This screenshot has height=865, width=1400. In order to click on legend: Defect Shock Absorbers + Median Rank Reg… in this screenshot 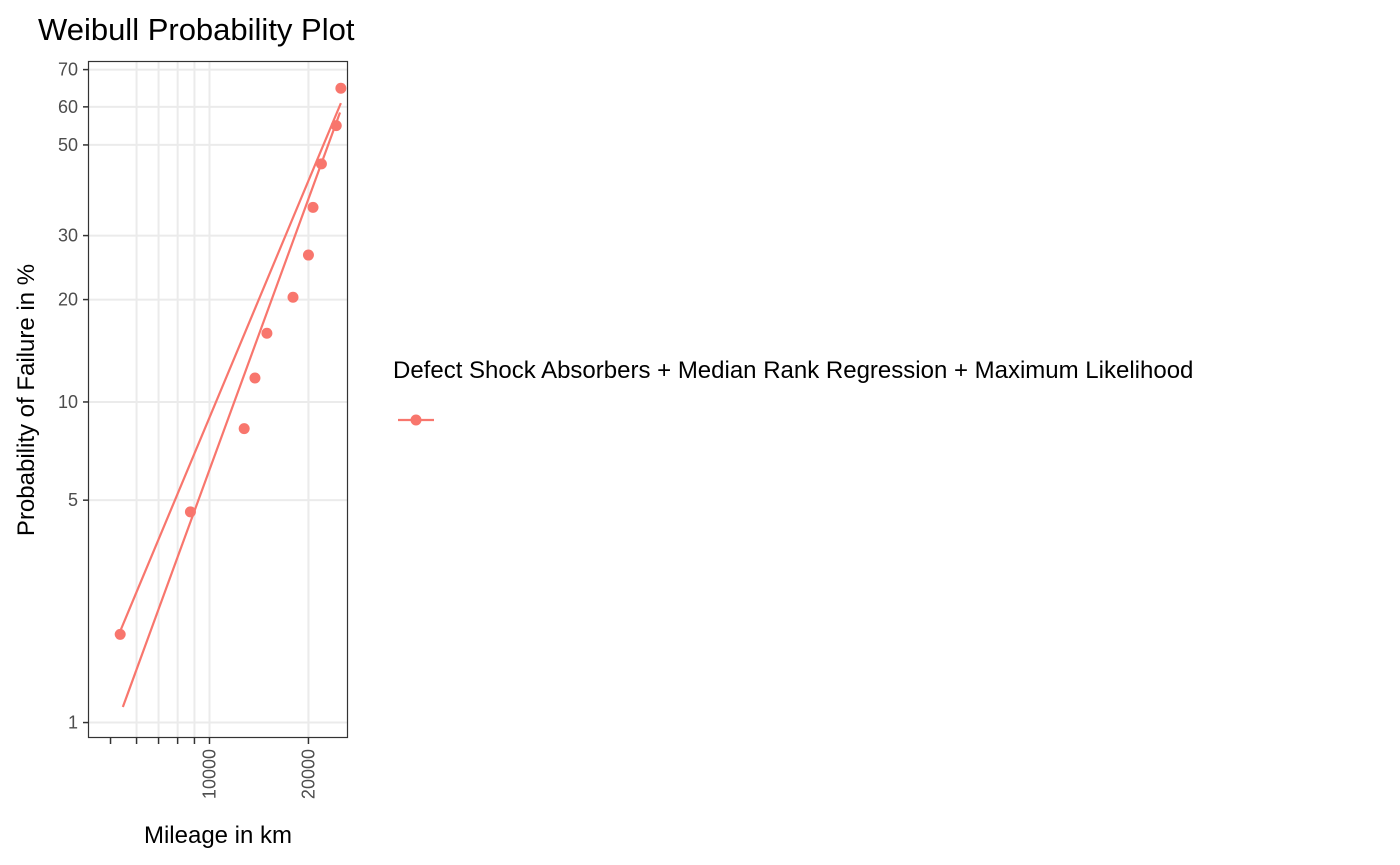, I will do `click(793, 391)`.